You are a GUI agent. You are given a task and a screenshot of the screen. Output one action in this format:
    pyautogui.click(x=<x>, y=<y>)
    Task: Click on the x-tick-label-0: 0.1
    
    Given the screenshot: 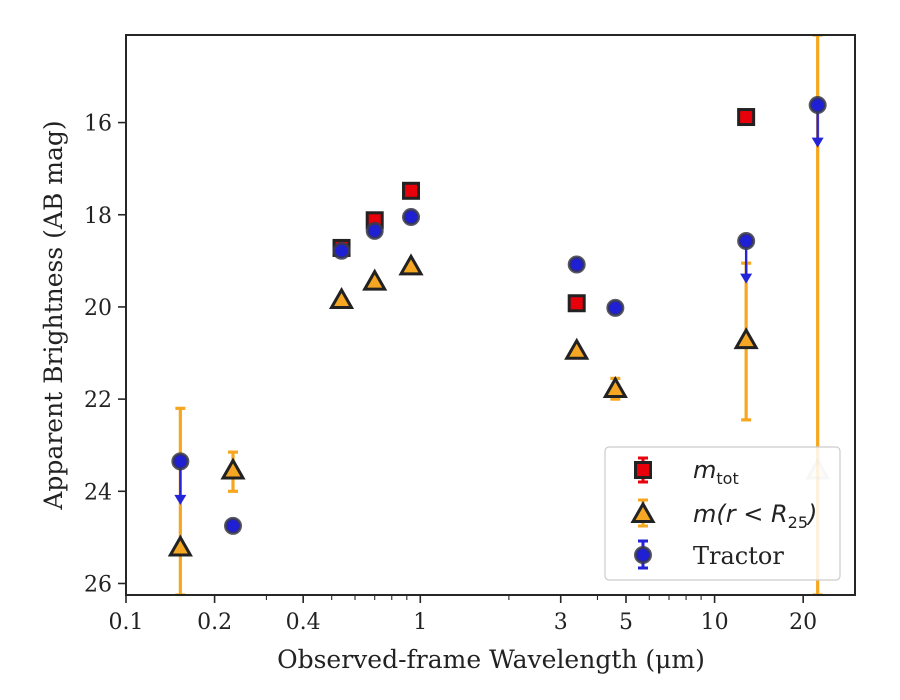 What is the action you would take?
    pyautogui.click(x=126, y=622)
    